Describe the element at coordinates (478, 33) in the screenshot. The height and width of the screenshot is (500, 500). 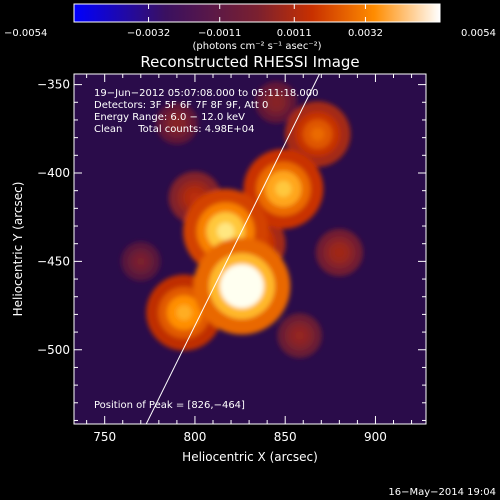
I see `colorbar-tick-label: 0.0054` at that location.